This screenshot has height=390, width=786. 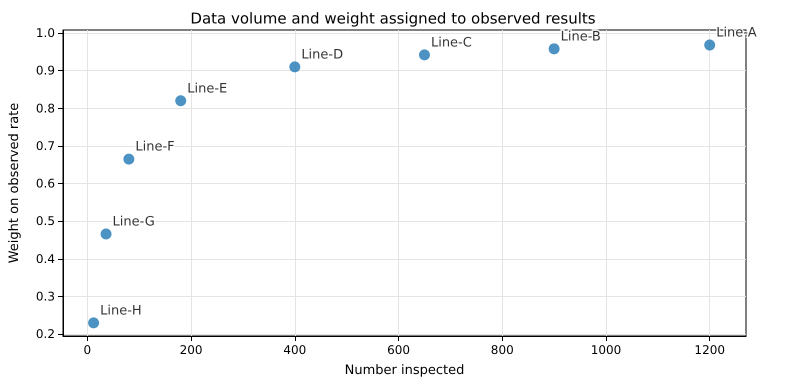 I want to click on chart-title: Data volume and weight assigned to observed results, so click(x=393, y=19).